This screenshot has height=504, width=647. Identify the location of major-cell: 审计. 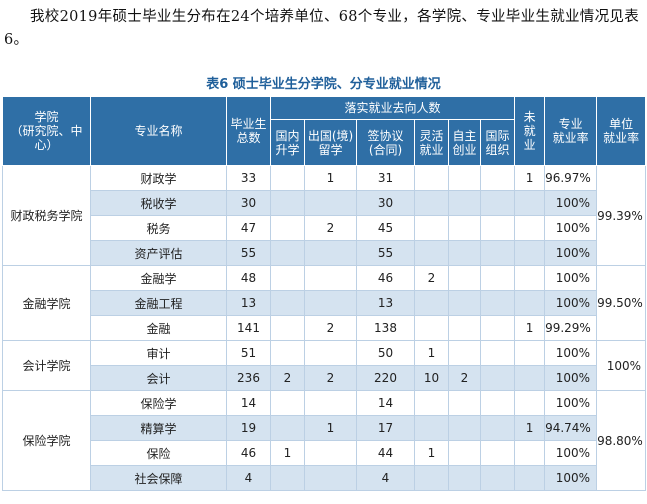
(158, 353).